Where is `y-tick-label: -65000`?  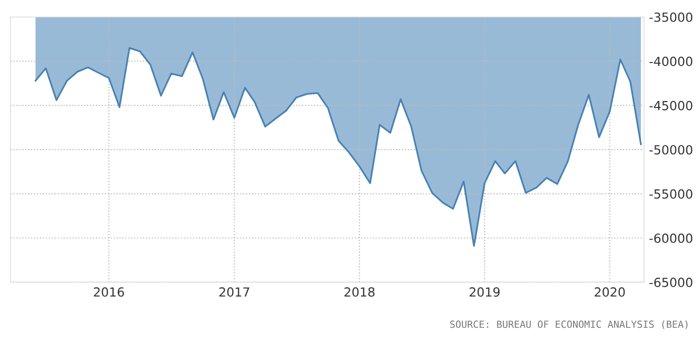 y-tick-label: -65000 is located at coordinates (670, 283).